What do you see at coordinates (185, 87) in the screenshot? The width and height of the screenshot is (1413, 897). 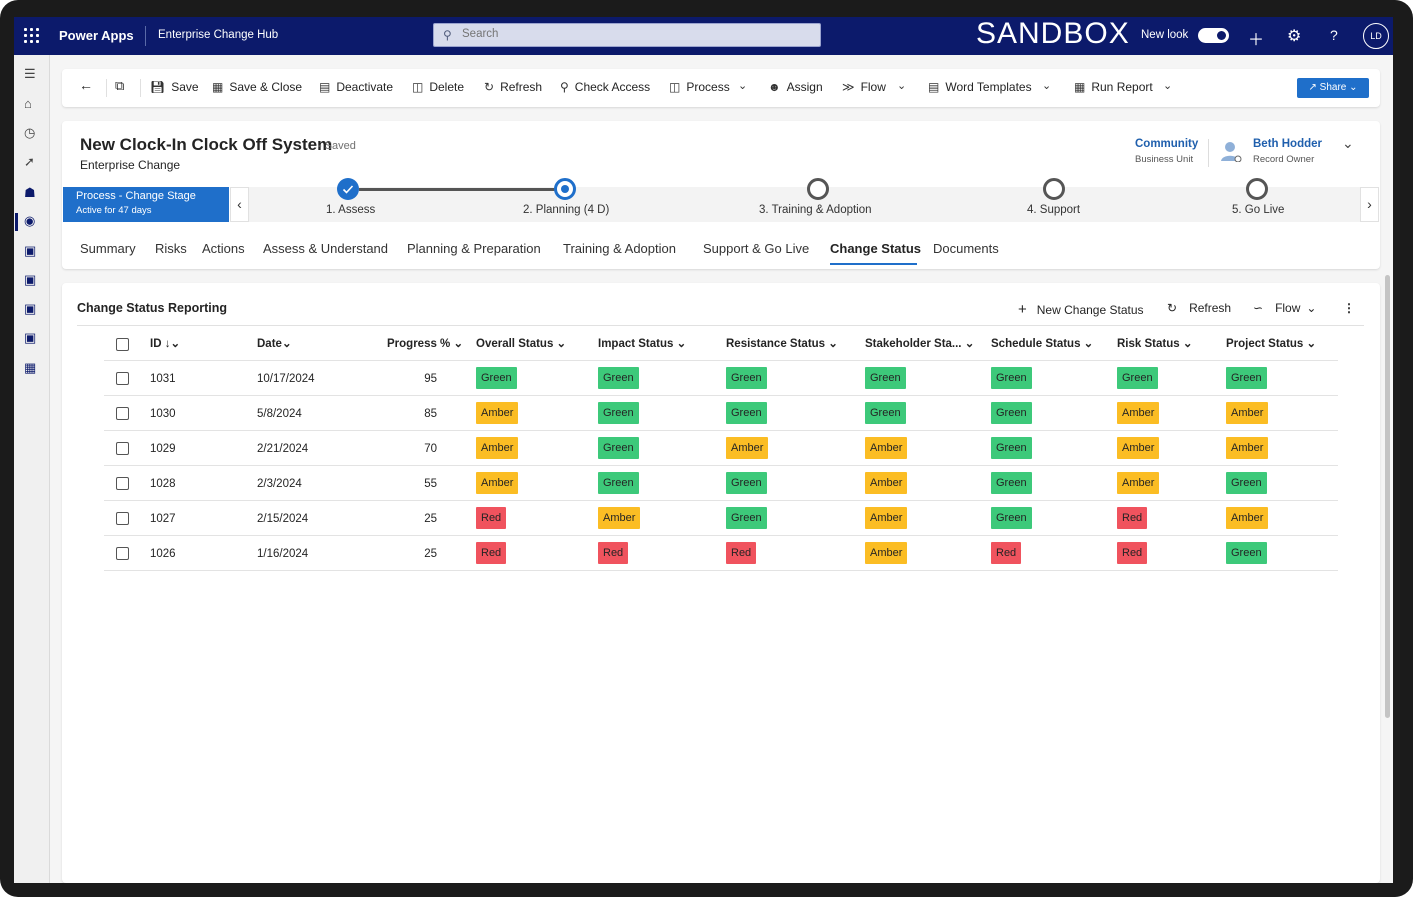 I see `save-label: Save` at bounding box center [185, 87].